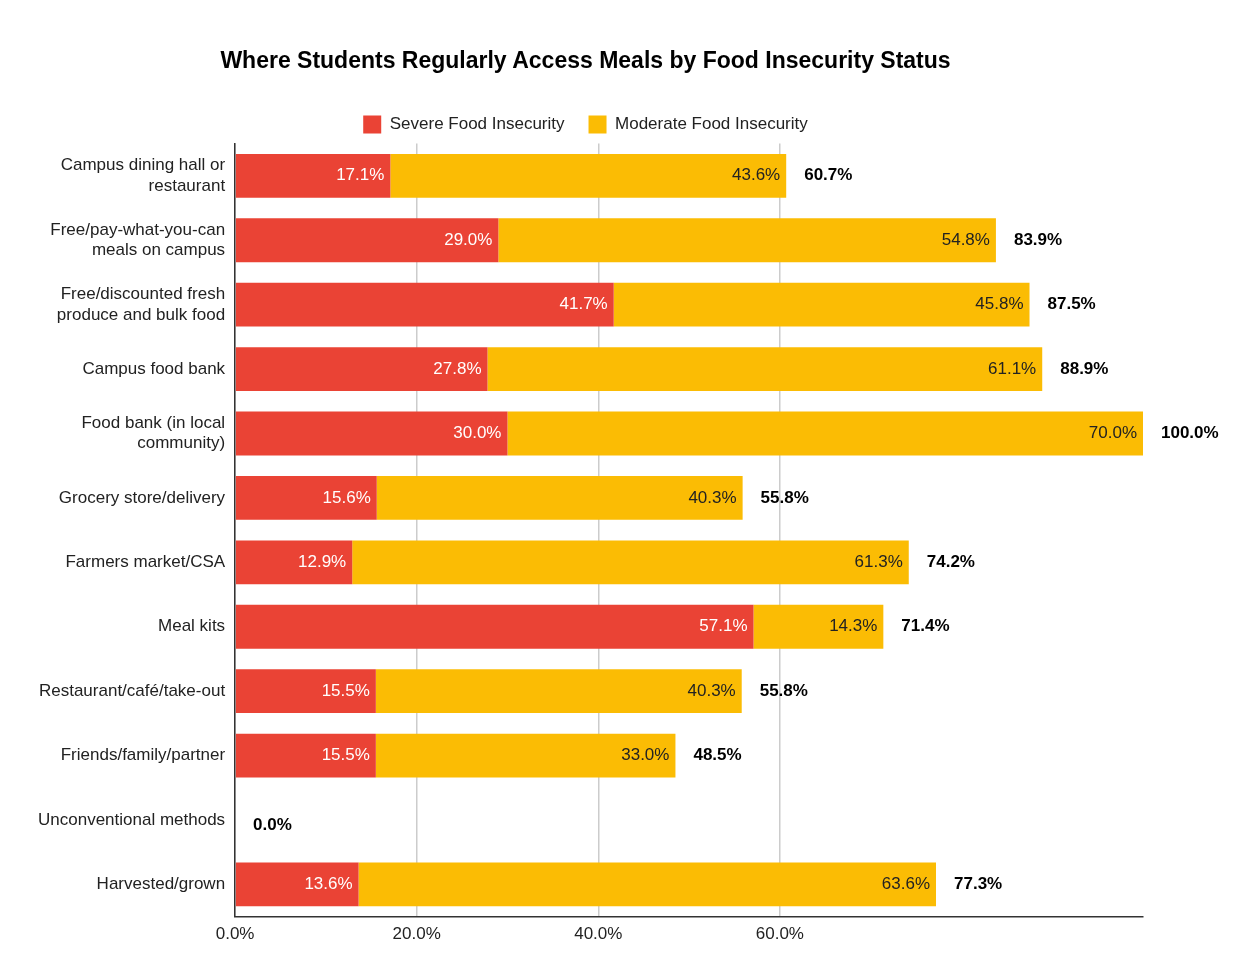  I want to click on x-tick-label: 20.0%, so click(416, 934).